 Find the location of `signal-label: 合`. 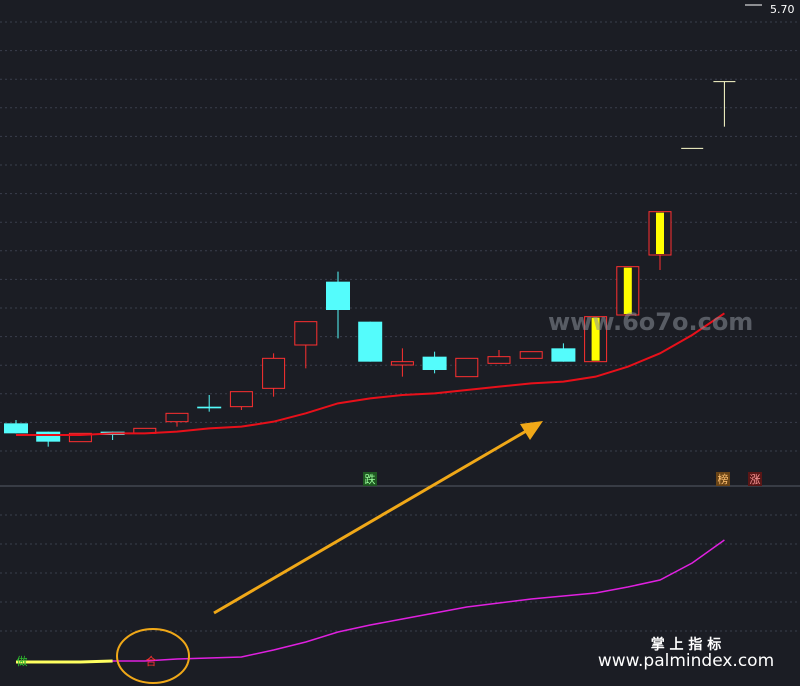

signal-label: 合 is located at coordinates (151, 661).